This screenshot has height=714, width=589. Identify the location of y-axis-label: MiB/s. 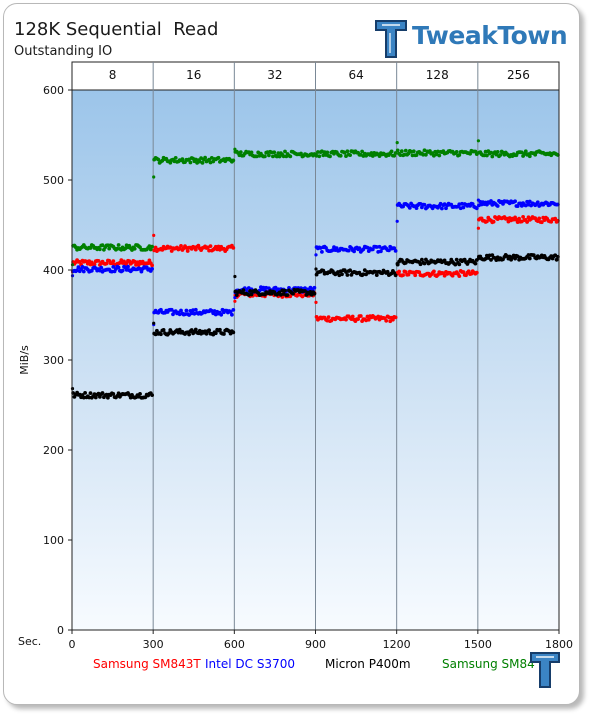
(24, 360).